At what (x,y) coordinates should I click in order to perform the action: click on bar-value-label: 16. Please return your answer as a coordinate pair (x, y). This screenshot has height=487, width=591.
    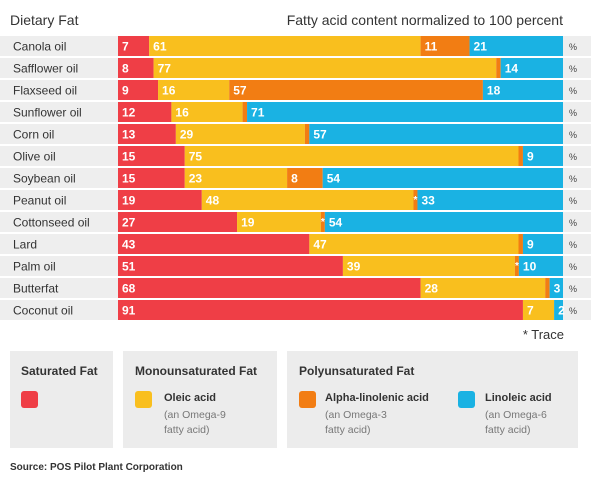
    Looking at the image, I should click on (169, 91).